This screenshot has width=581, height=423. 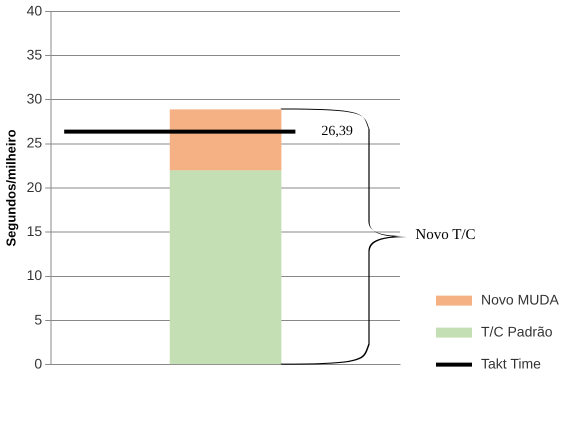 What do you see at coordinates (34, 186) in the screenshot?
I see `y-tick-label: 20` at bounding box center [34, 186].